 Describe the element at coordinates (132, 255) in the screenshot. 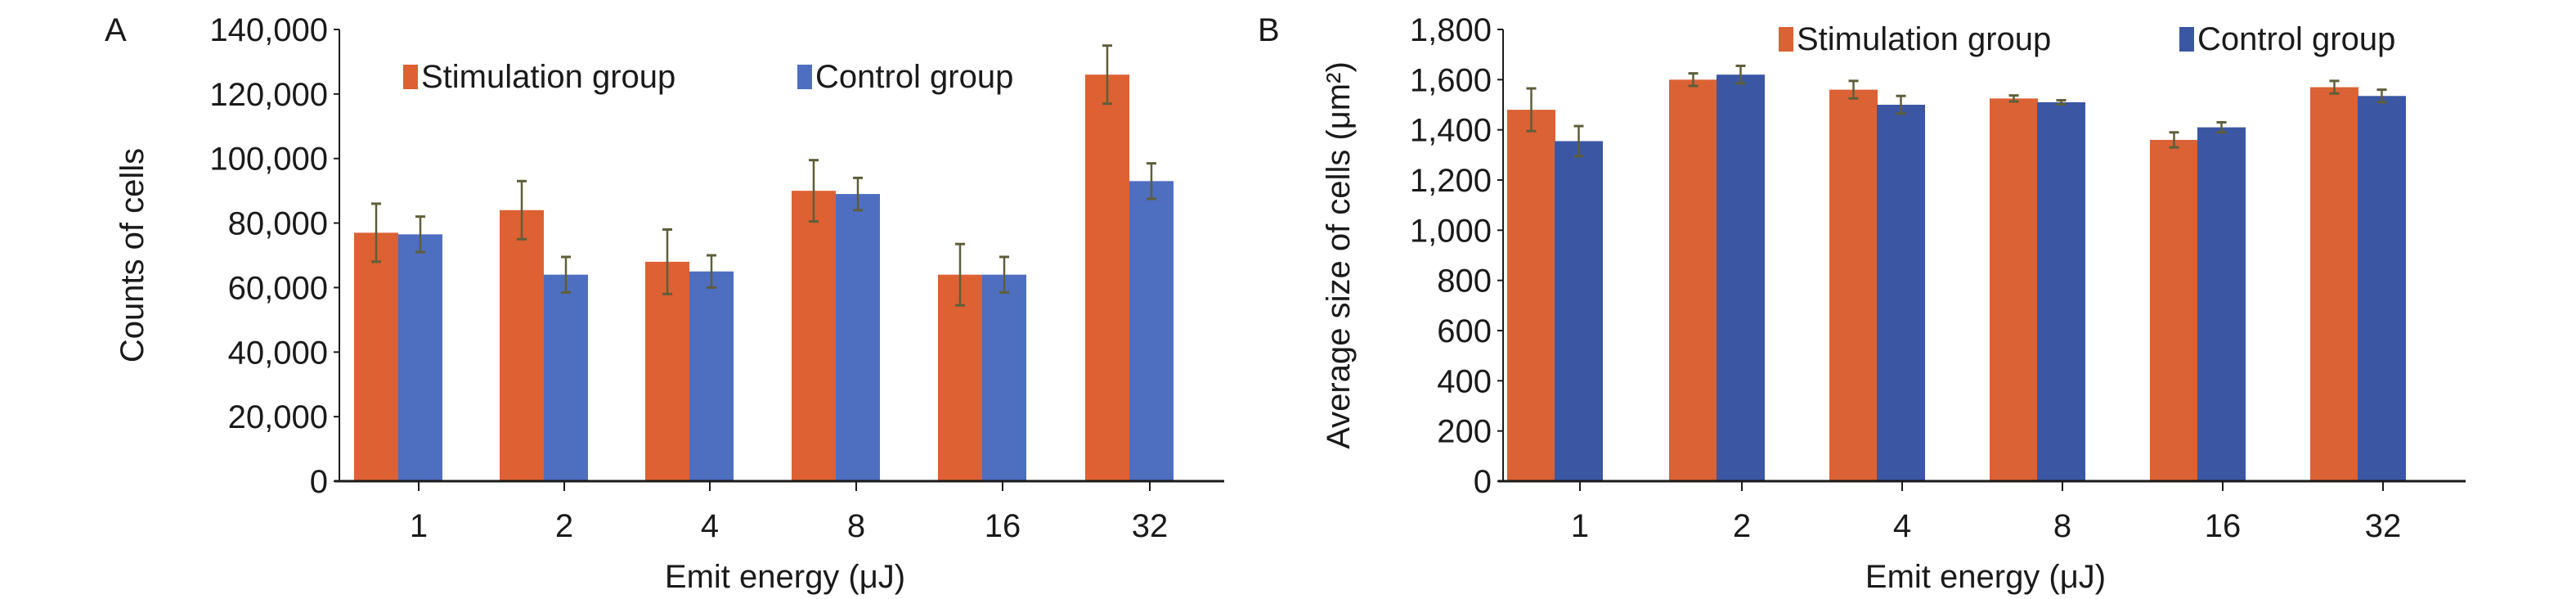

I see `y-axis-title: Counts of cells` at that location.